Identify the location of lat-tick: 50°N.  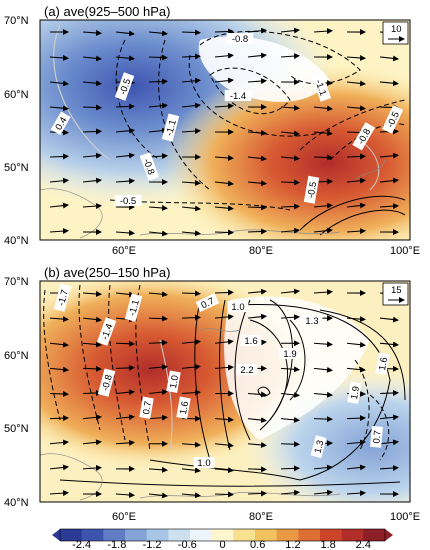
(16, 168).